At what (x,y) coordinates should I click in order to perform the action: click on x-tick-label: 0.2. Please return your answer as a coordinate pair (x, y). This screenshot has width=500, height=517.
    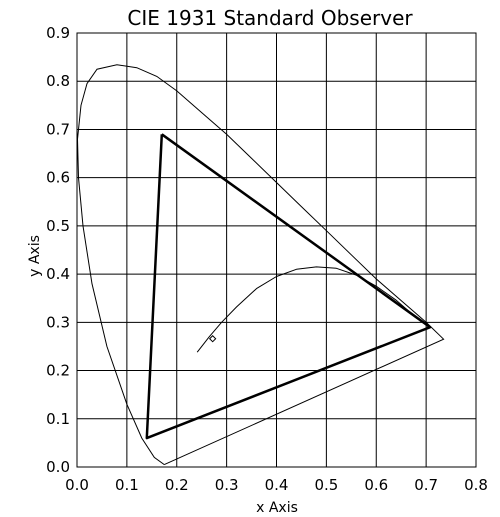
    Looking at the image, I should click on (177, 485).